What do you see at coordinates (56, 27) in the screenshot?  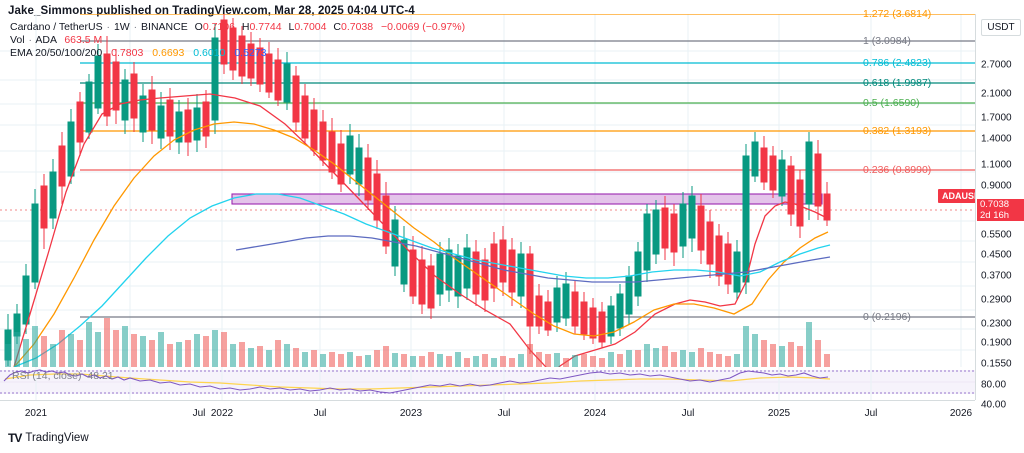 I see `legend-symbol: Cardano / TetherUS` at bounding box center [56, 27].